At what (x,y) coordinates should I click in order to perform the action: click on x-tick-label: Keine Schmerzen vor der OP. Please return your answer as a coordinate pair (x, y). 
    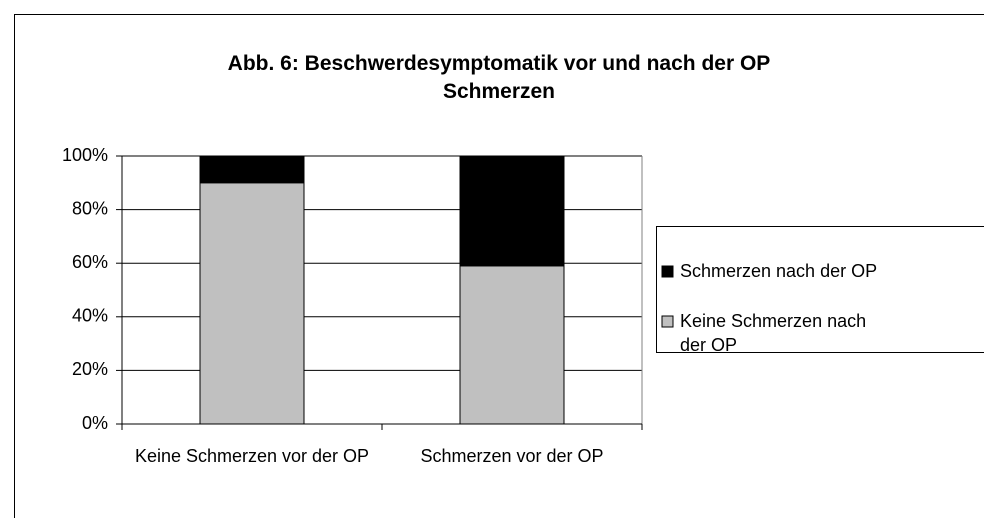
    Looking at the image, I should click on (252, 456).